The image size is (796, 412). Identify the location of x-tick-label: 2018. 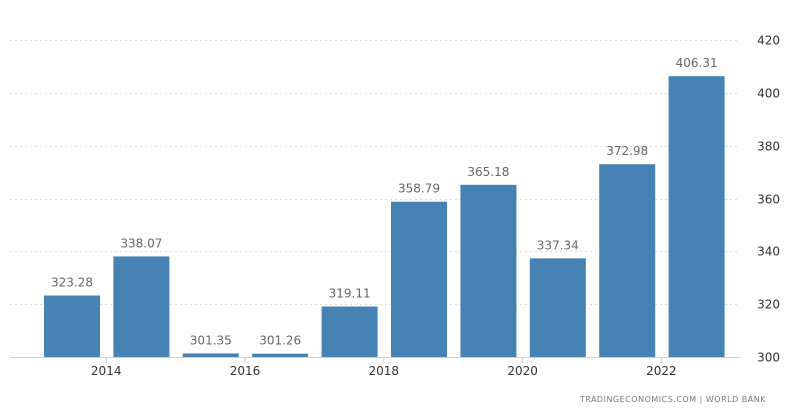
(384, 371).